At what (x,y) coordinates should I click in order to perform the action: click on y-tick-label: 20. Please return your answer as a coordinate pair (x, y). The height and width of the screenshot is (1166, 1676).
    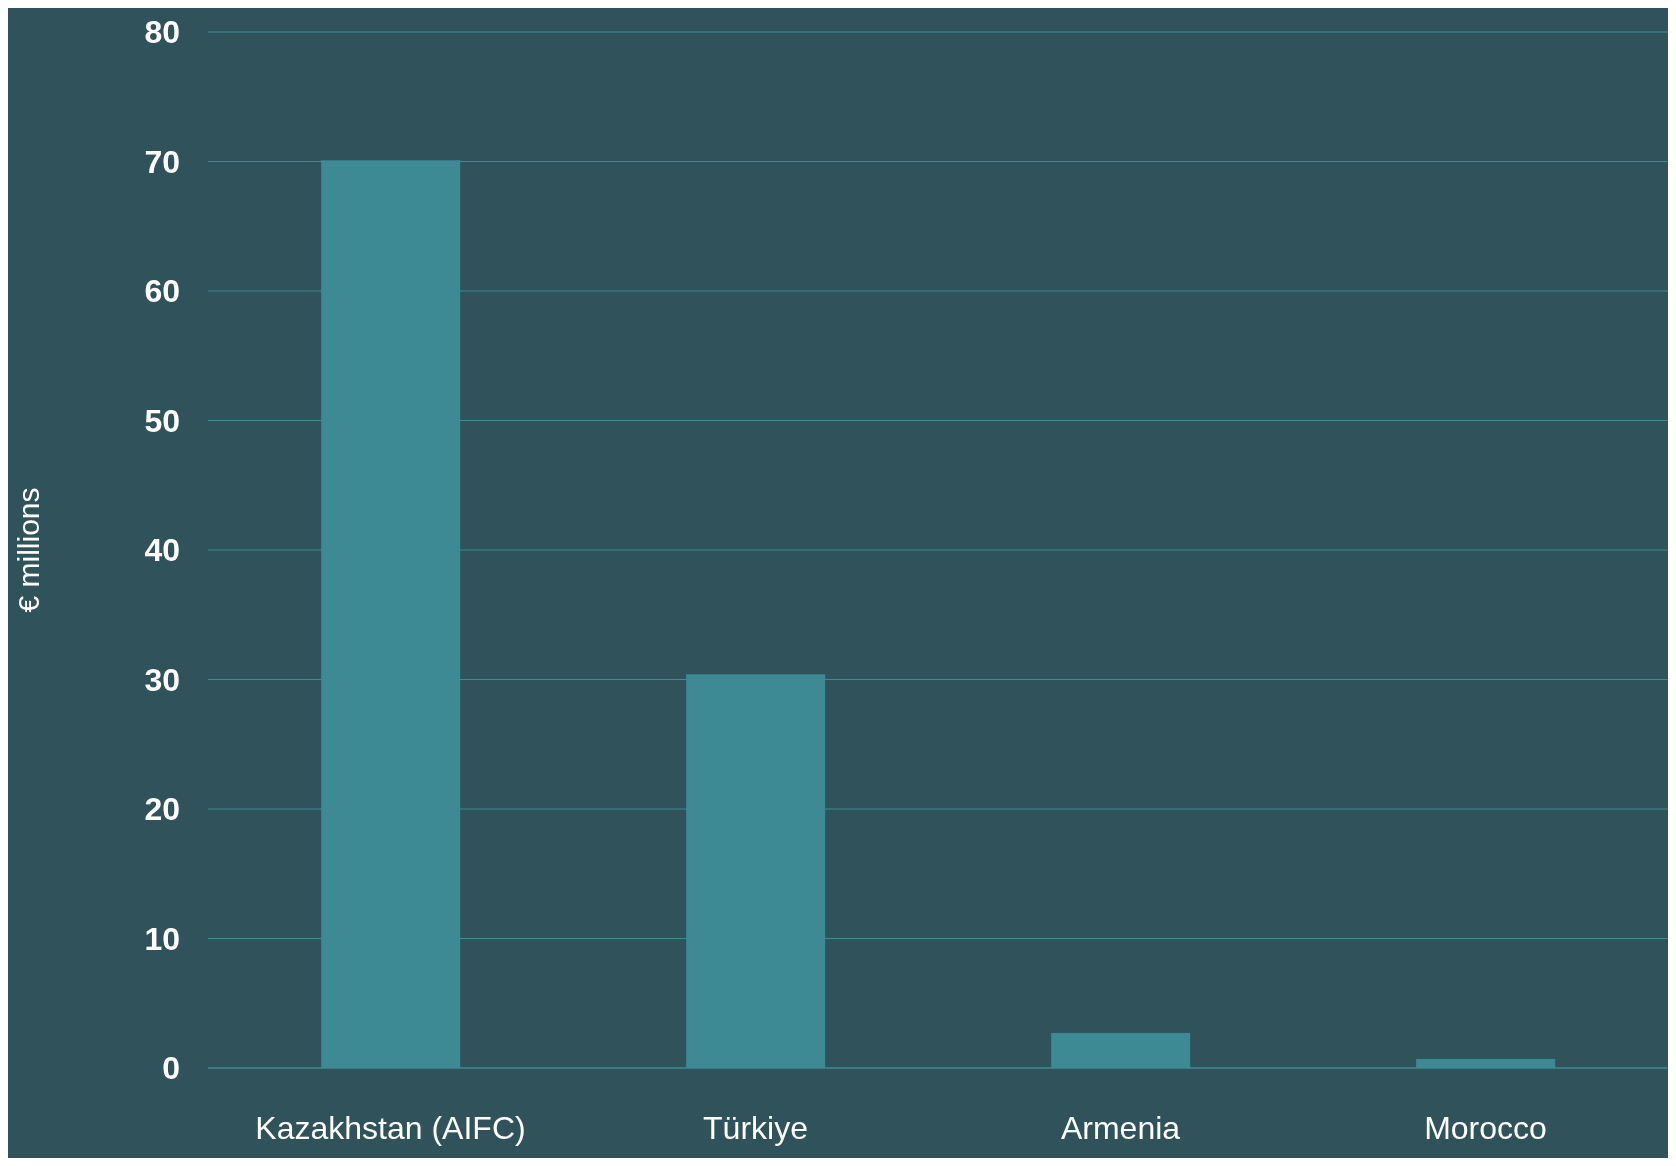
    Looking at the image, I should click on (162, 809).